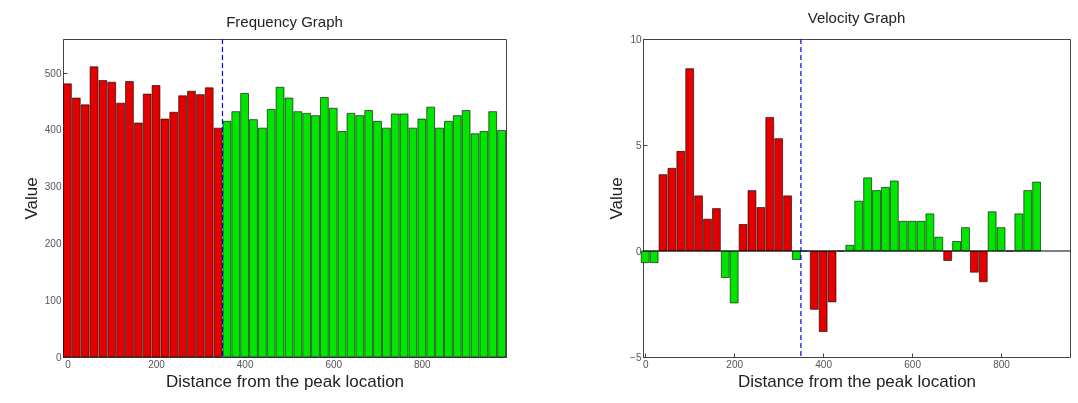  What do you see at coordinates (636, 39) in the screenshot?
I see `y-tick-label: 10` at bounding box center [636, 39].